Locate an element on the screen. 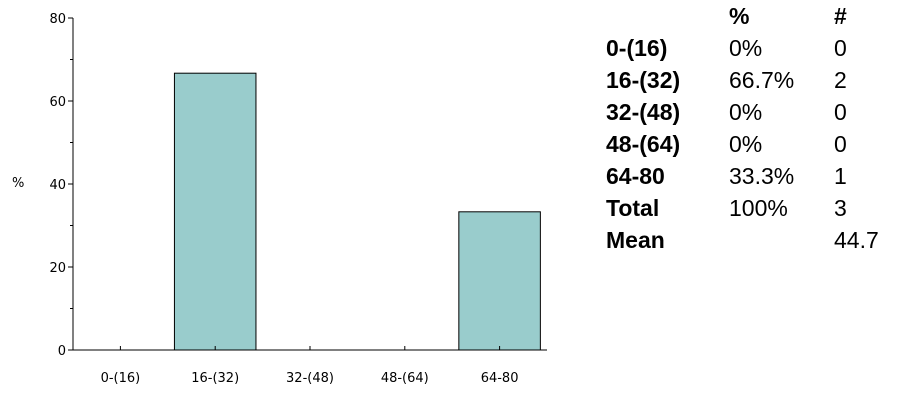 The image size is (904, 394). row-label: 0-(16) is located at coordinates (637, 48).